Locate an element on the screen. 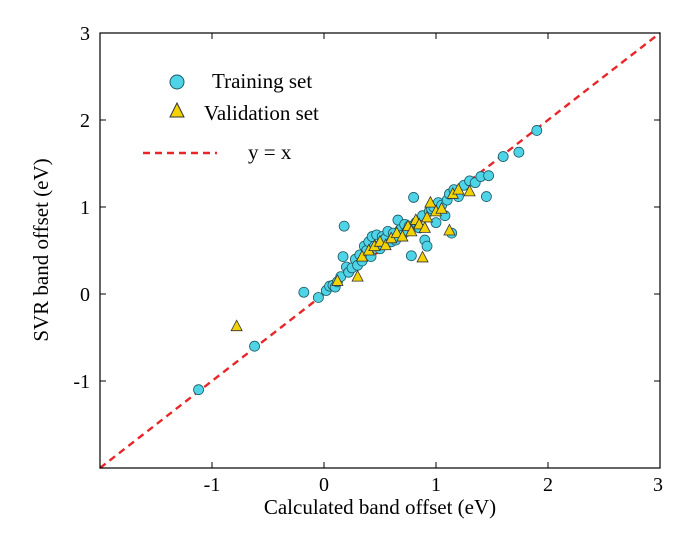 The width and height of the screenshot is (693, 549). y-tick-label: 1 is located at coordinates (85, 208).